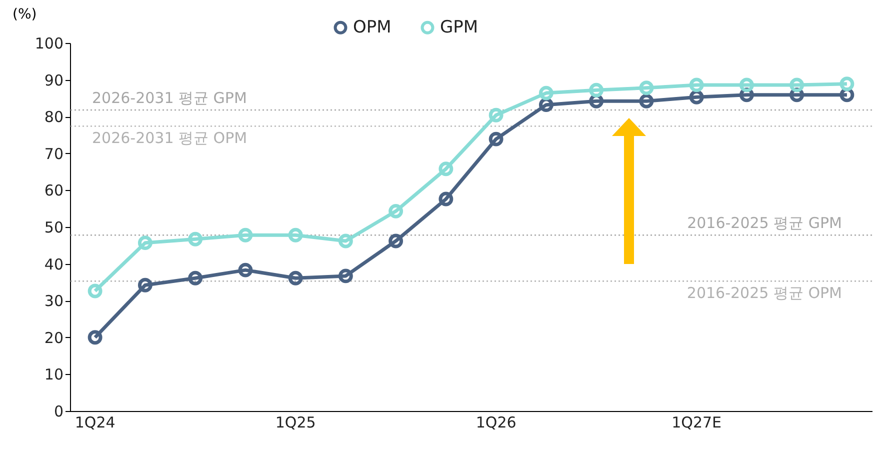  What do you see at coordinates (295, 423) in the screenshot?
I see `x-tick-label: 1Q25` at bounding box center [295, 423].